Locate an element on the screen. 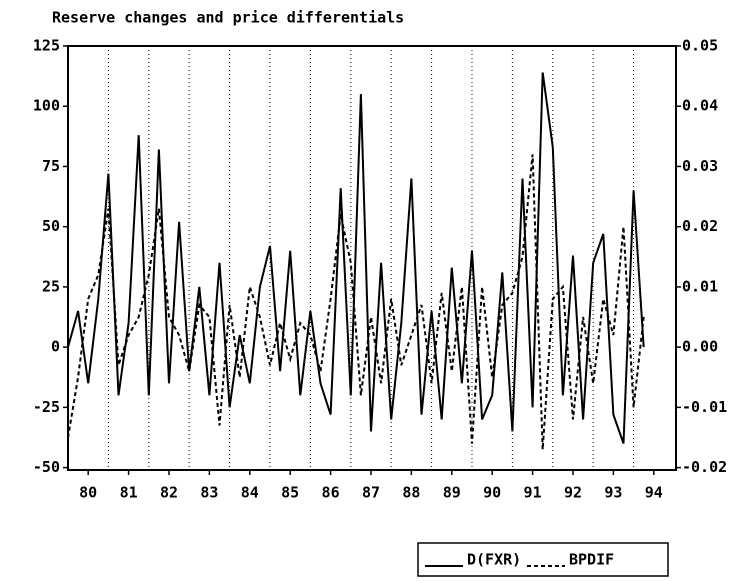 The image size is (750, 581). y2-tick-label: 0.04 is located at coordinates (700, 106).